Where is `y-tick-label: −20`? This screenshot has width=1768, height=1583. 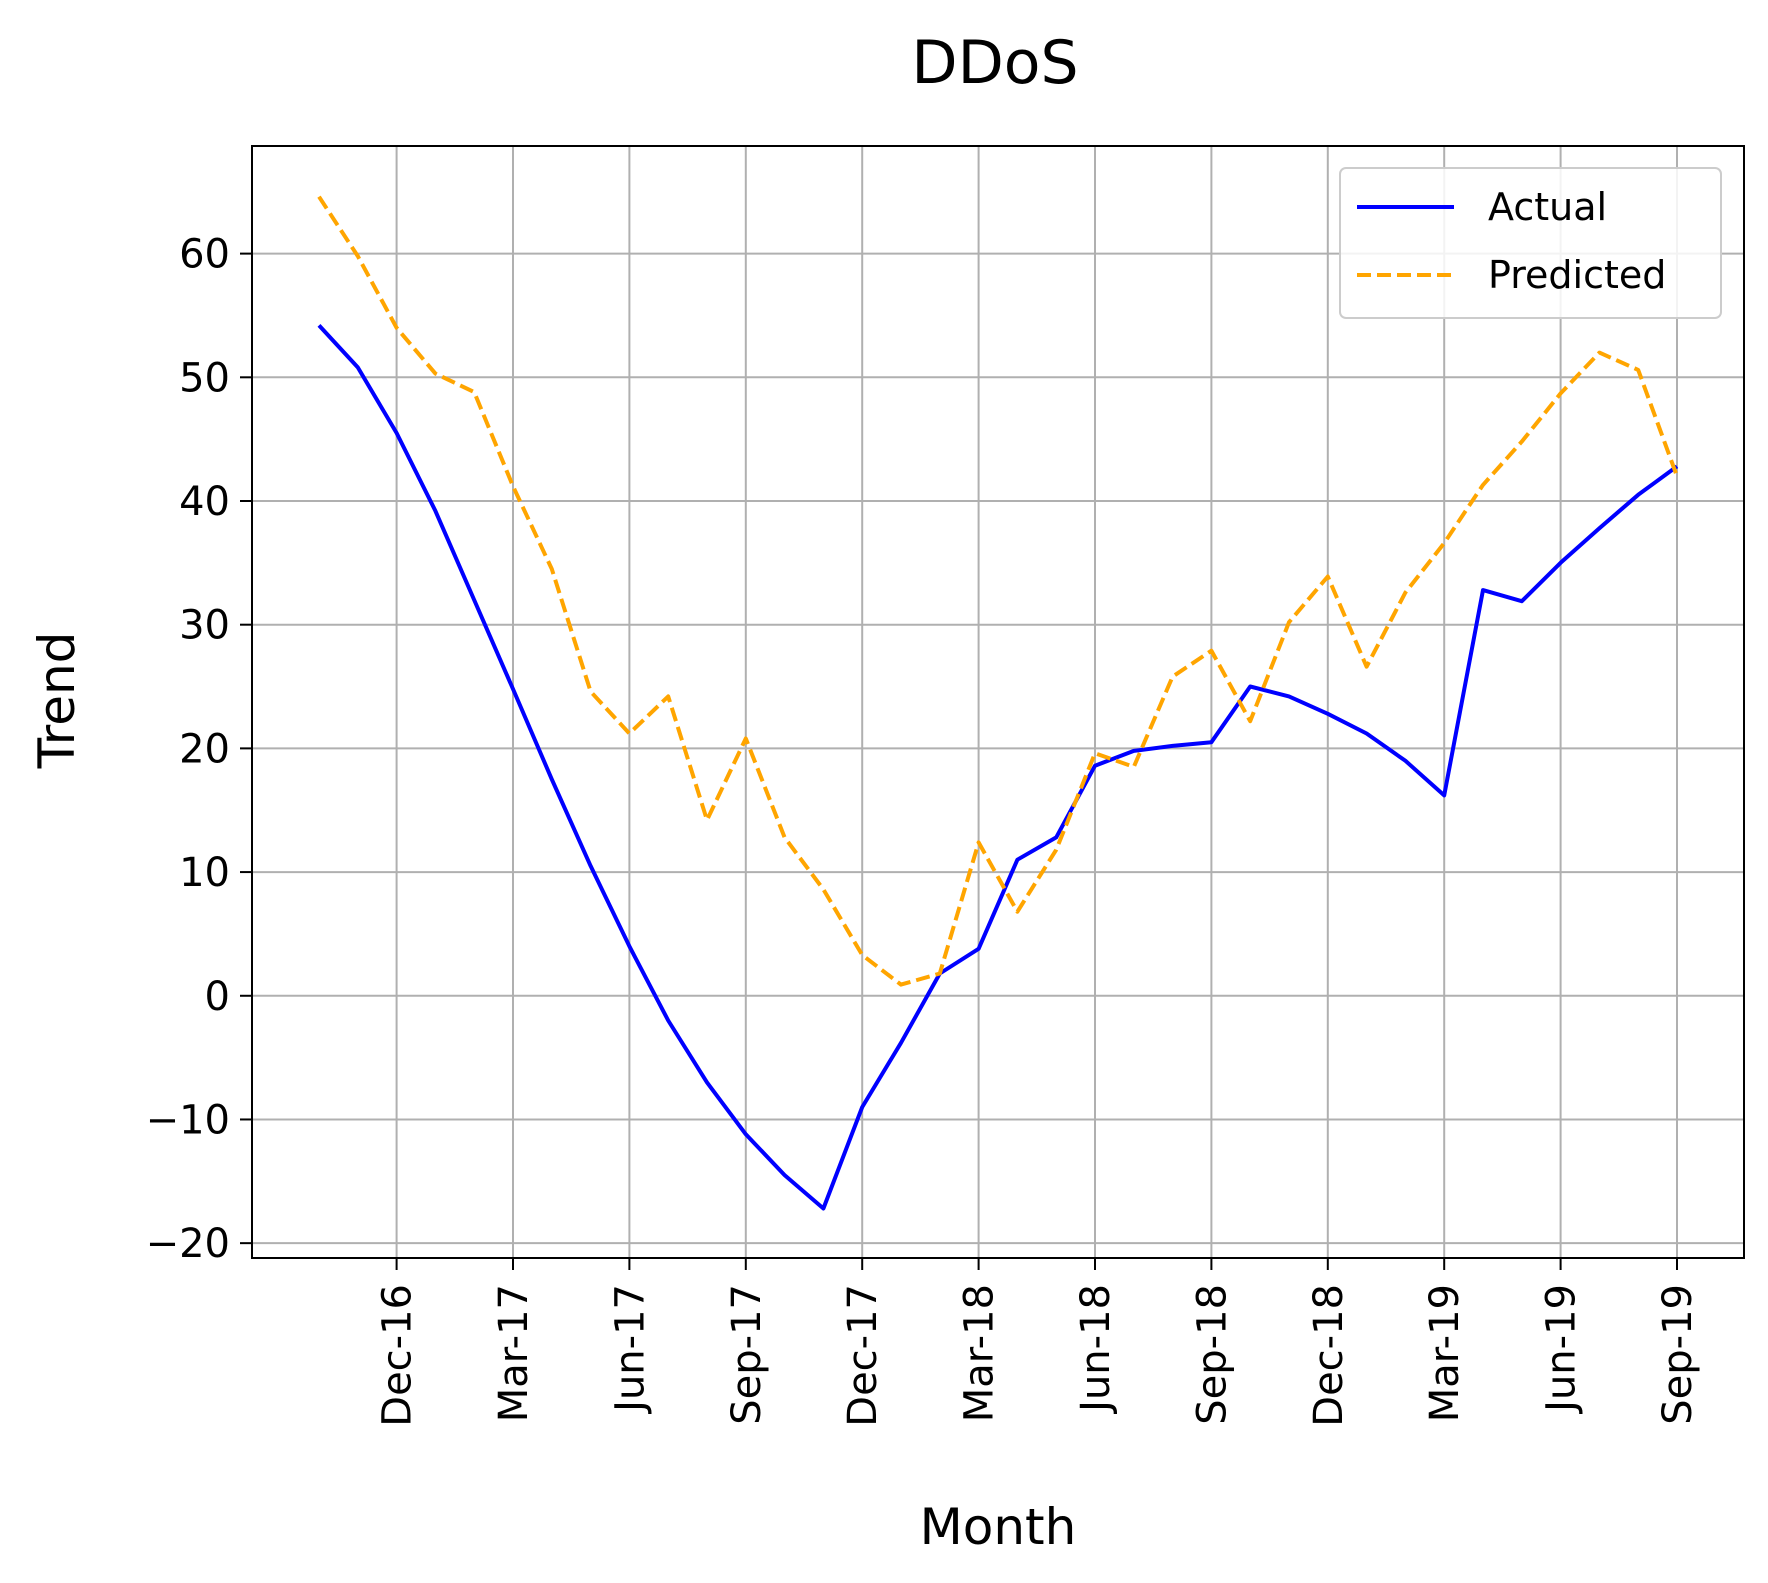 y-tick-label: −20 is located at coordinates (188, 1244).